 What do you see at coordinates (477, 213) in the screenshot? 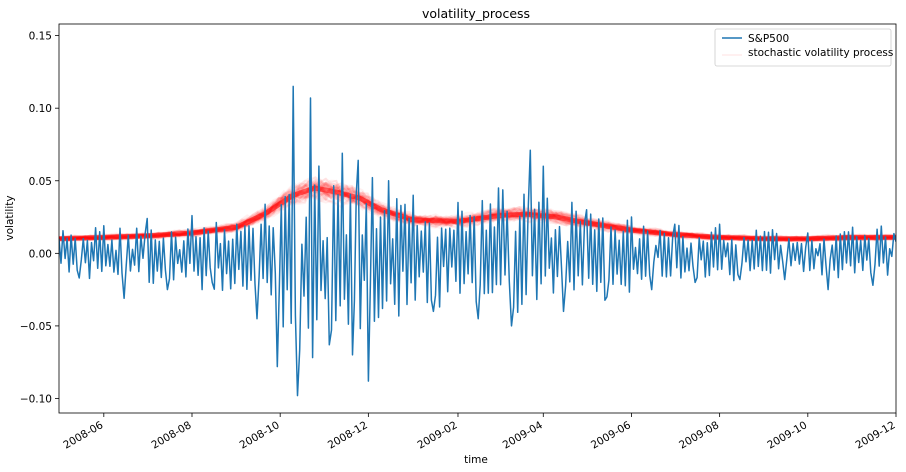
I see `volatility-mean-path` at bounding box center [477, 213].